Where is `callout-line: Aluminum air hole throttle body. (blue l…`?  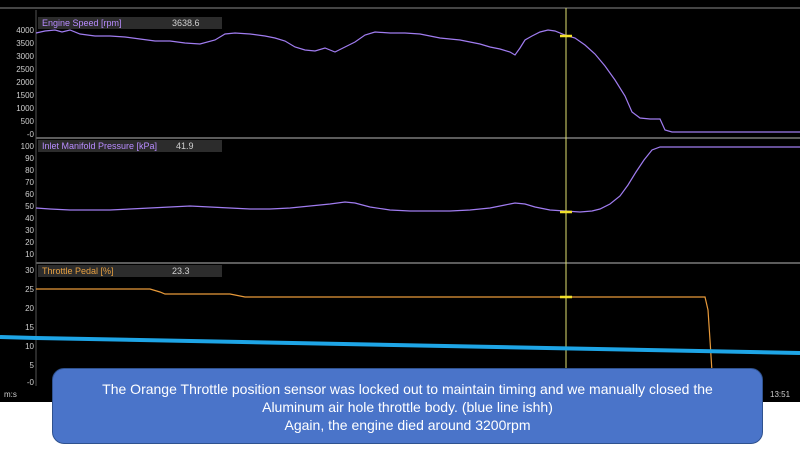 callout-line: Aluminum air hole throttle body. (blue l… is located at coordinates (407, 407).